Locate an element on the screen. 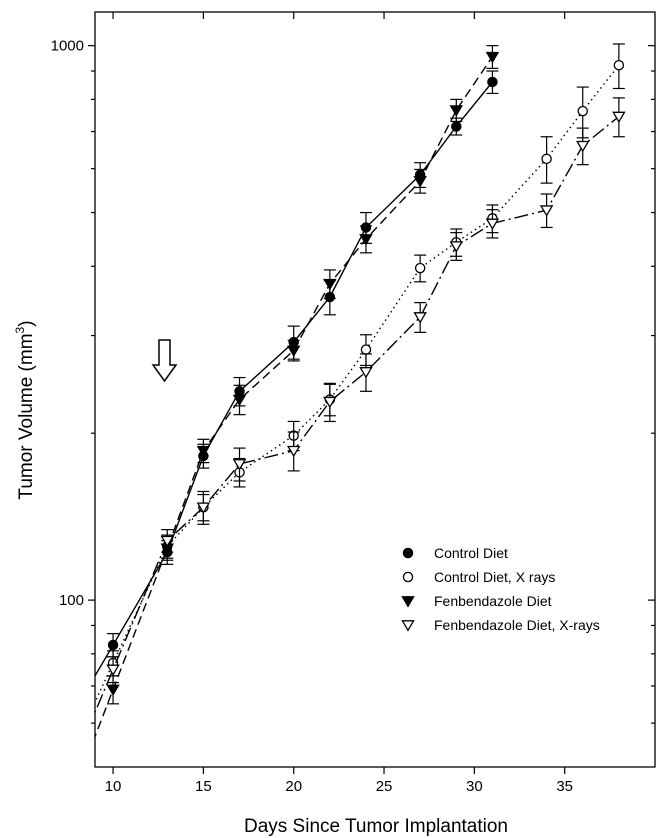 Image resolution: width=656 pixels, height=838 pixels. legend-item: Fenbendazole Diet is located at coordinates (476, 601).